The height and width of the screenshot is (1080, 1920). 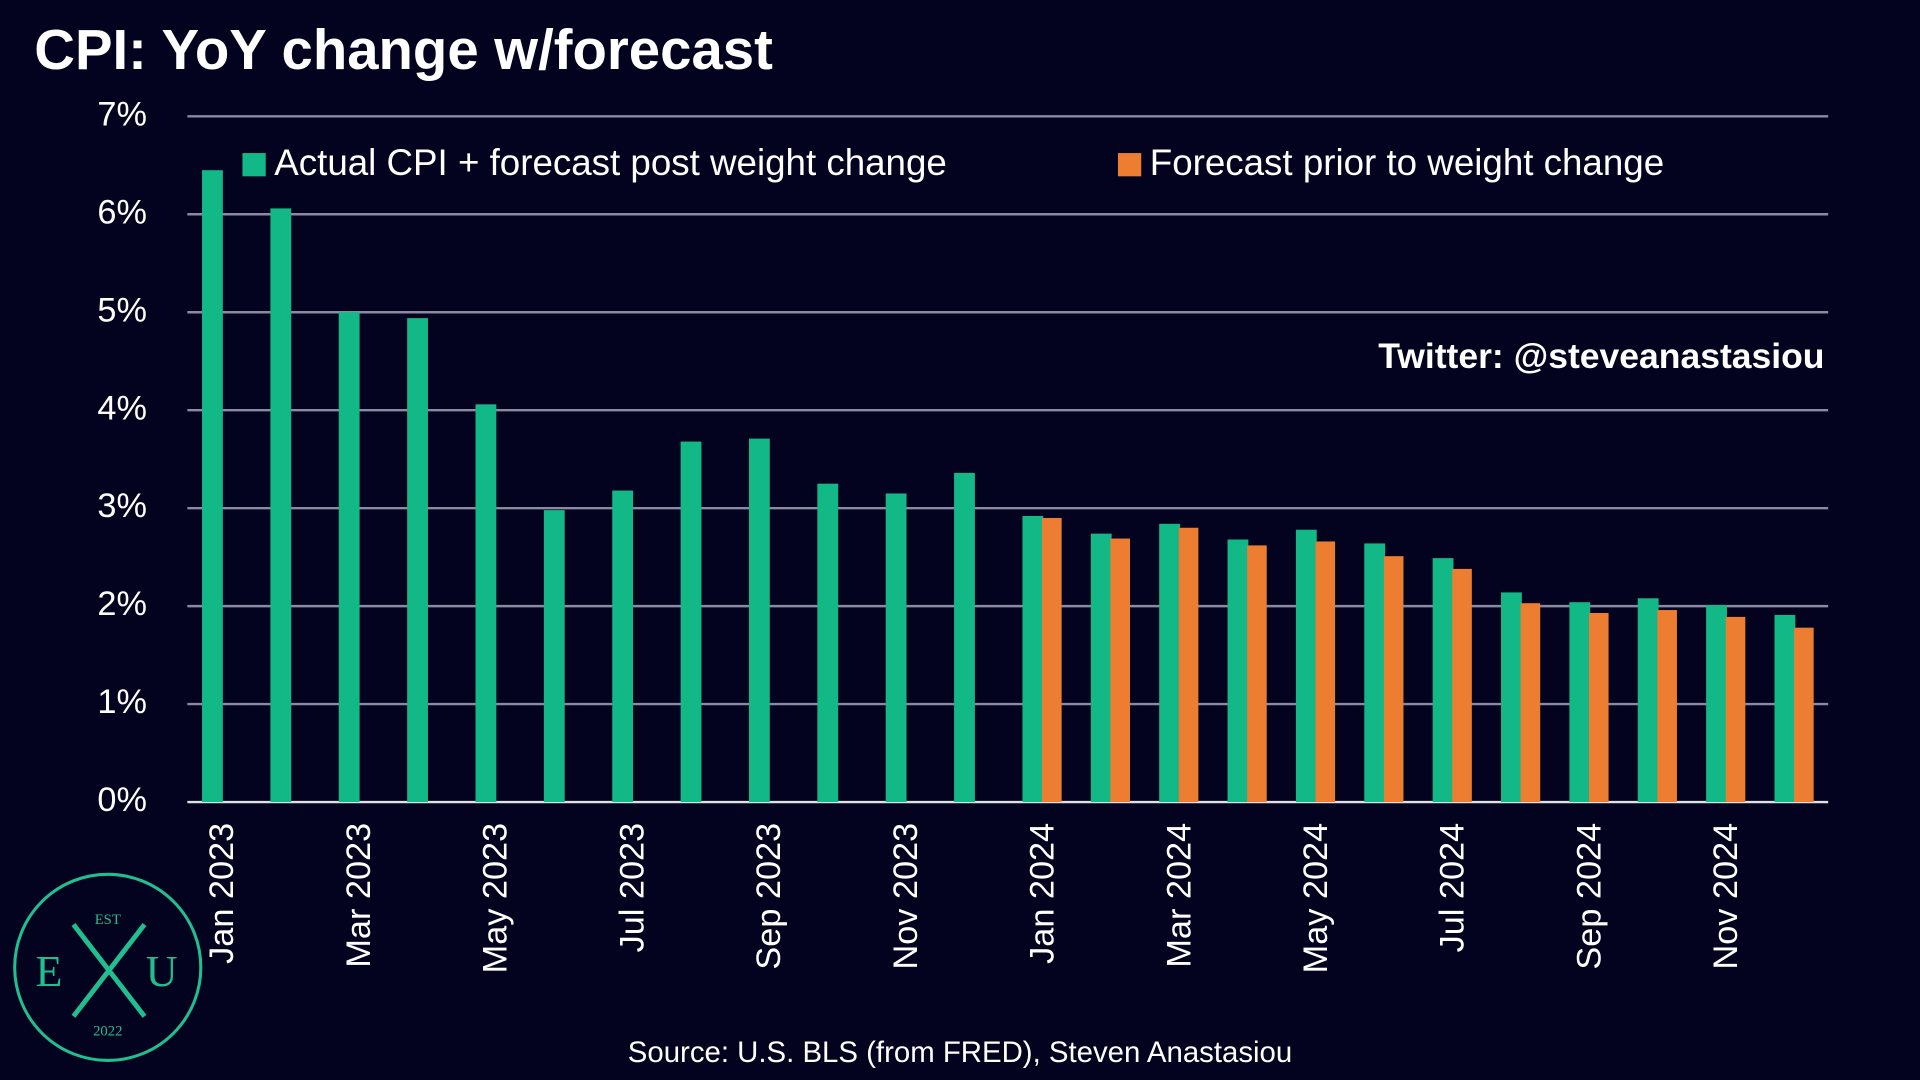 What do you see at coordinates (108, 920) in the screenshot?
I see `logo-text: EST` at bounding box center [108, 920].